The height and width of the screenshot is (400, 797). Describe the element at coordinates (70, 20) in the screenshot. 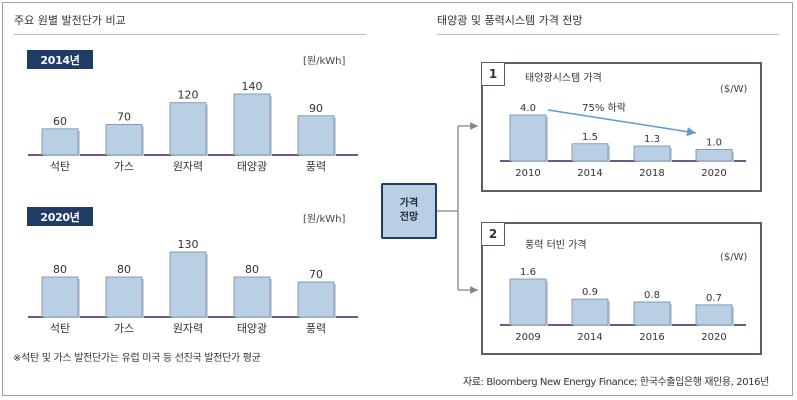

I see `left-section-title: 주요 원별 발전단가 비교` at that location.